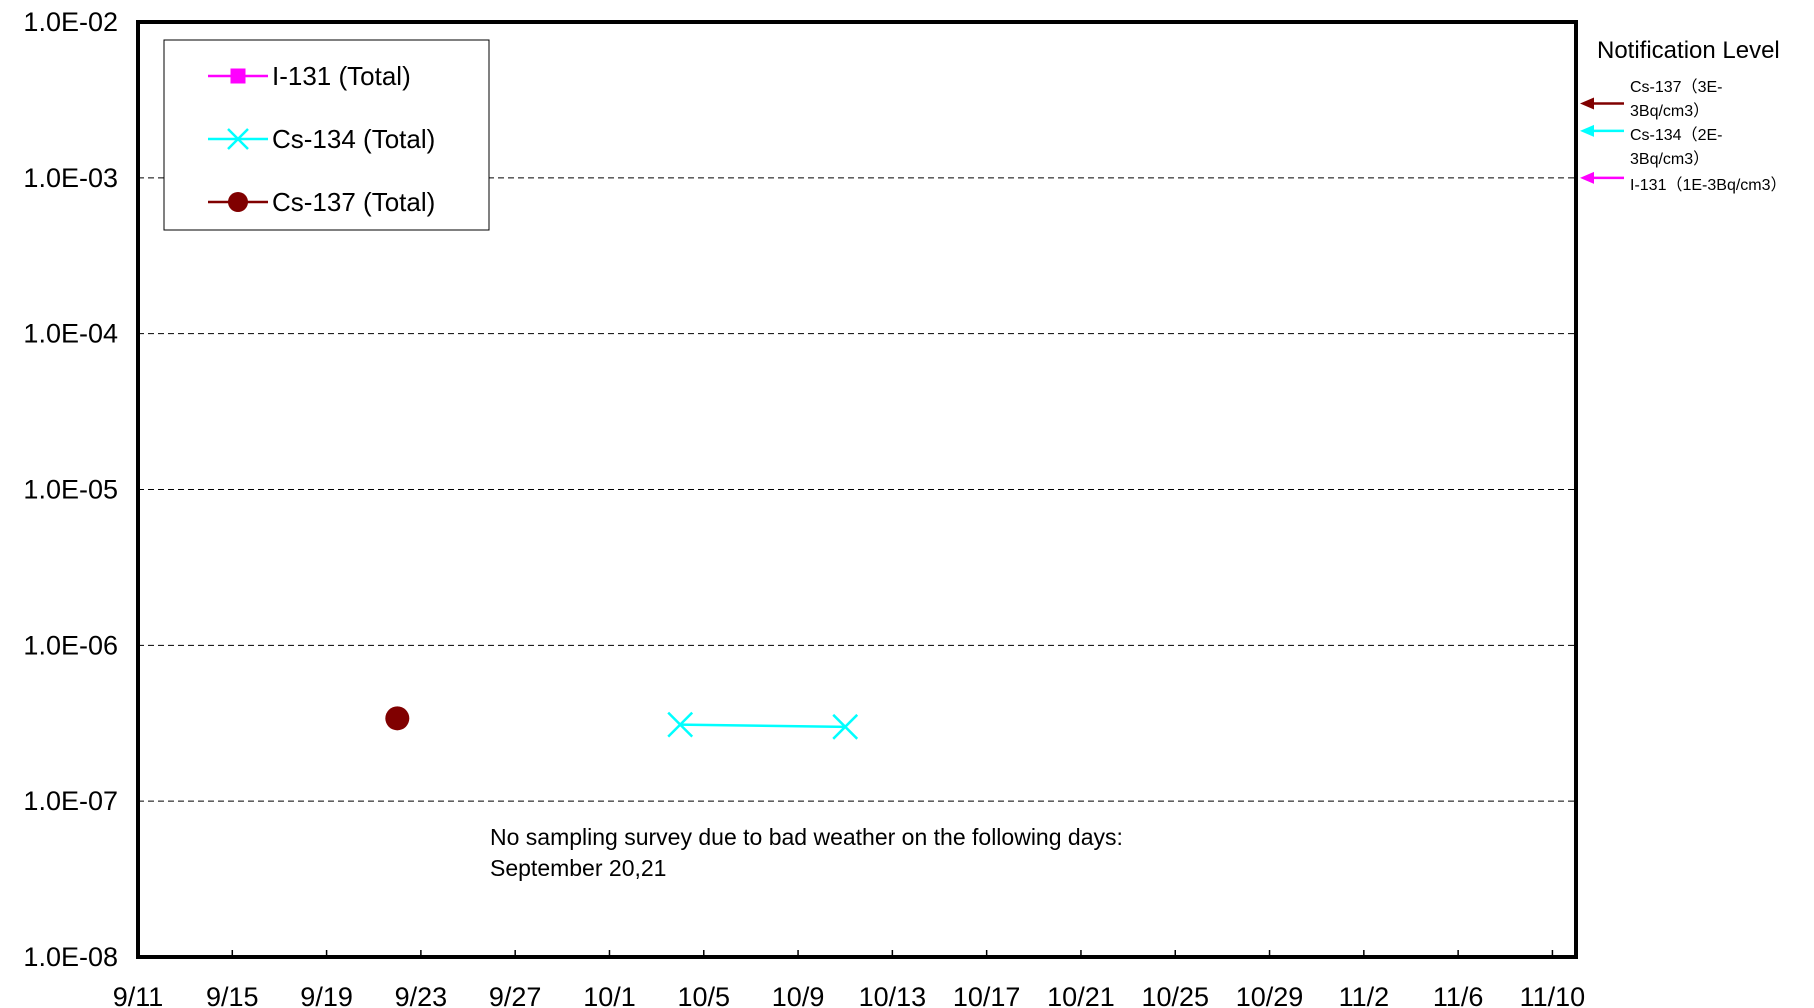 This screenshot has height=1008, width=1814. What do you see at coordinates (138, 995) in the screenshot?
I see `x-tick-label: 9/11` at bounding box center [138, 995].